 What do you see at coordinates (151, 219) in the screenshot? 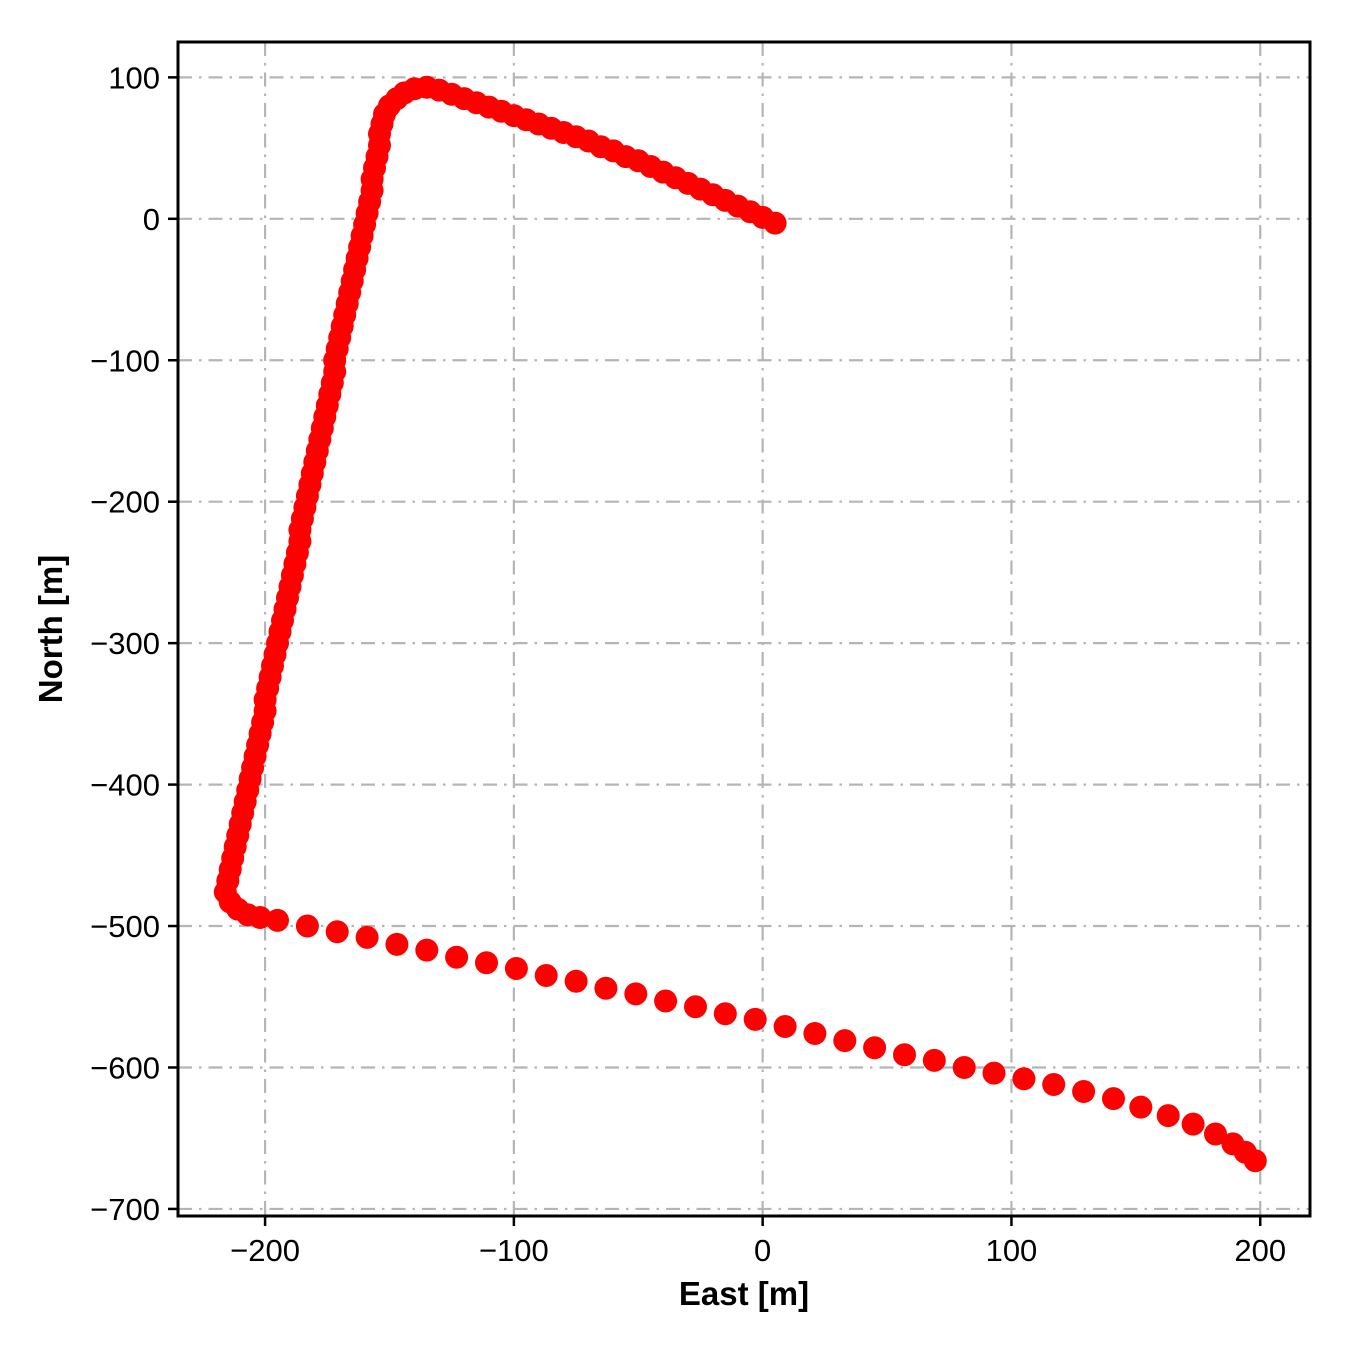
I see `y-tick-label: 0` at bounding box center [151, 219].